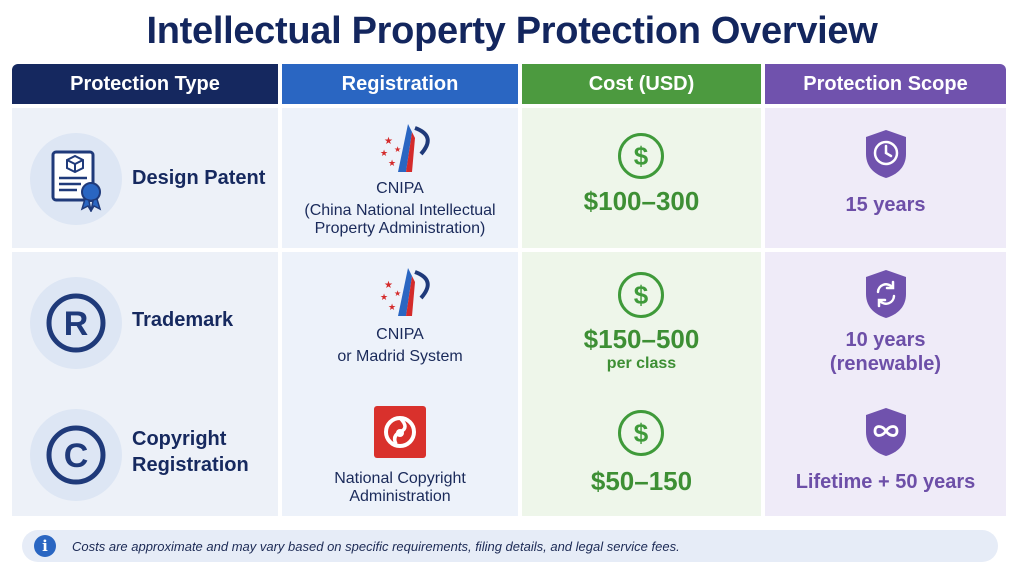 The width and height of the screenshot is (1024, 576). What do you see at coordinates (885, 352) in the screenshot?
I see `scope-value: 10 years (renewable)` at bounding box center [885, 352].